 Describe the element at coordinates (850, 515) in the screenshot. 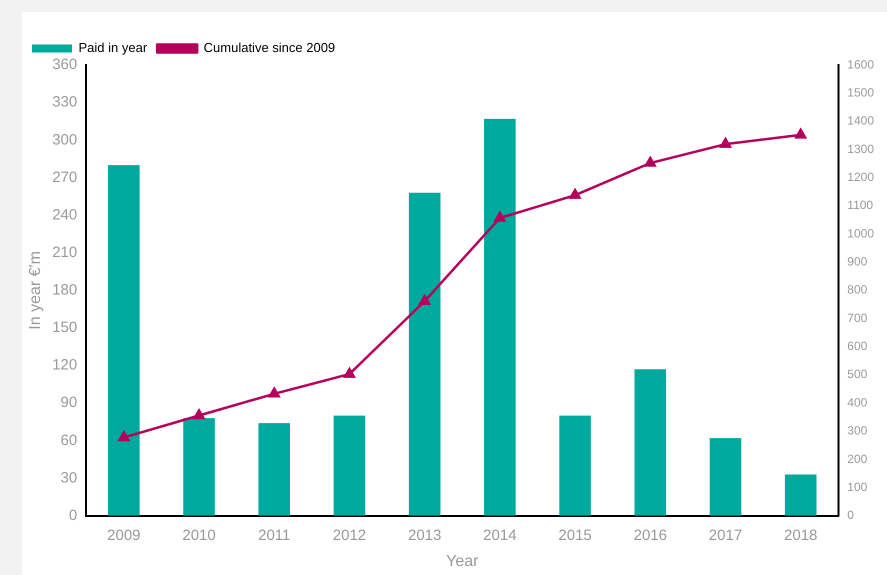

I see `y2-tick-label: 0` at that location.